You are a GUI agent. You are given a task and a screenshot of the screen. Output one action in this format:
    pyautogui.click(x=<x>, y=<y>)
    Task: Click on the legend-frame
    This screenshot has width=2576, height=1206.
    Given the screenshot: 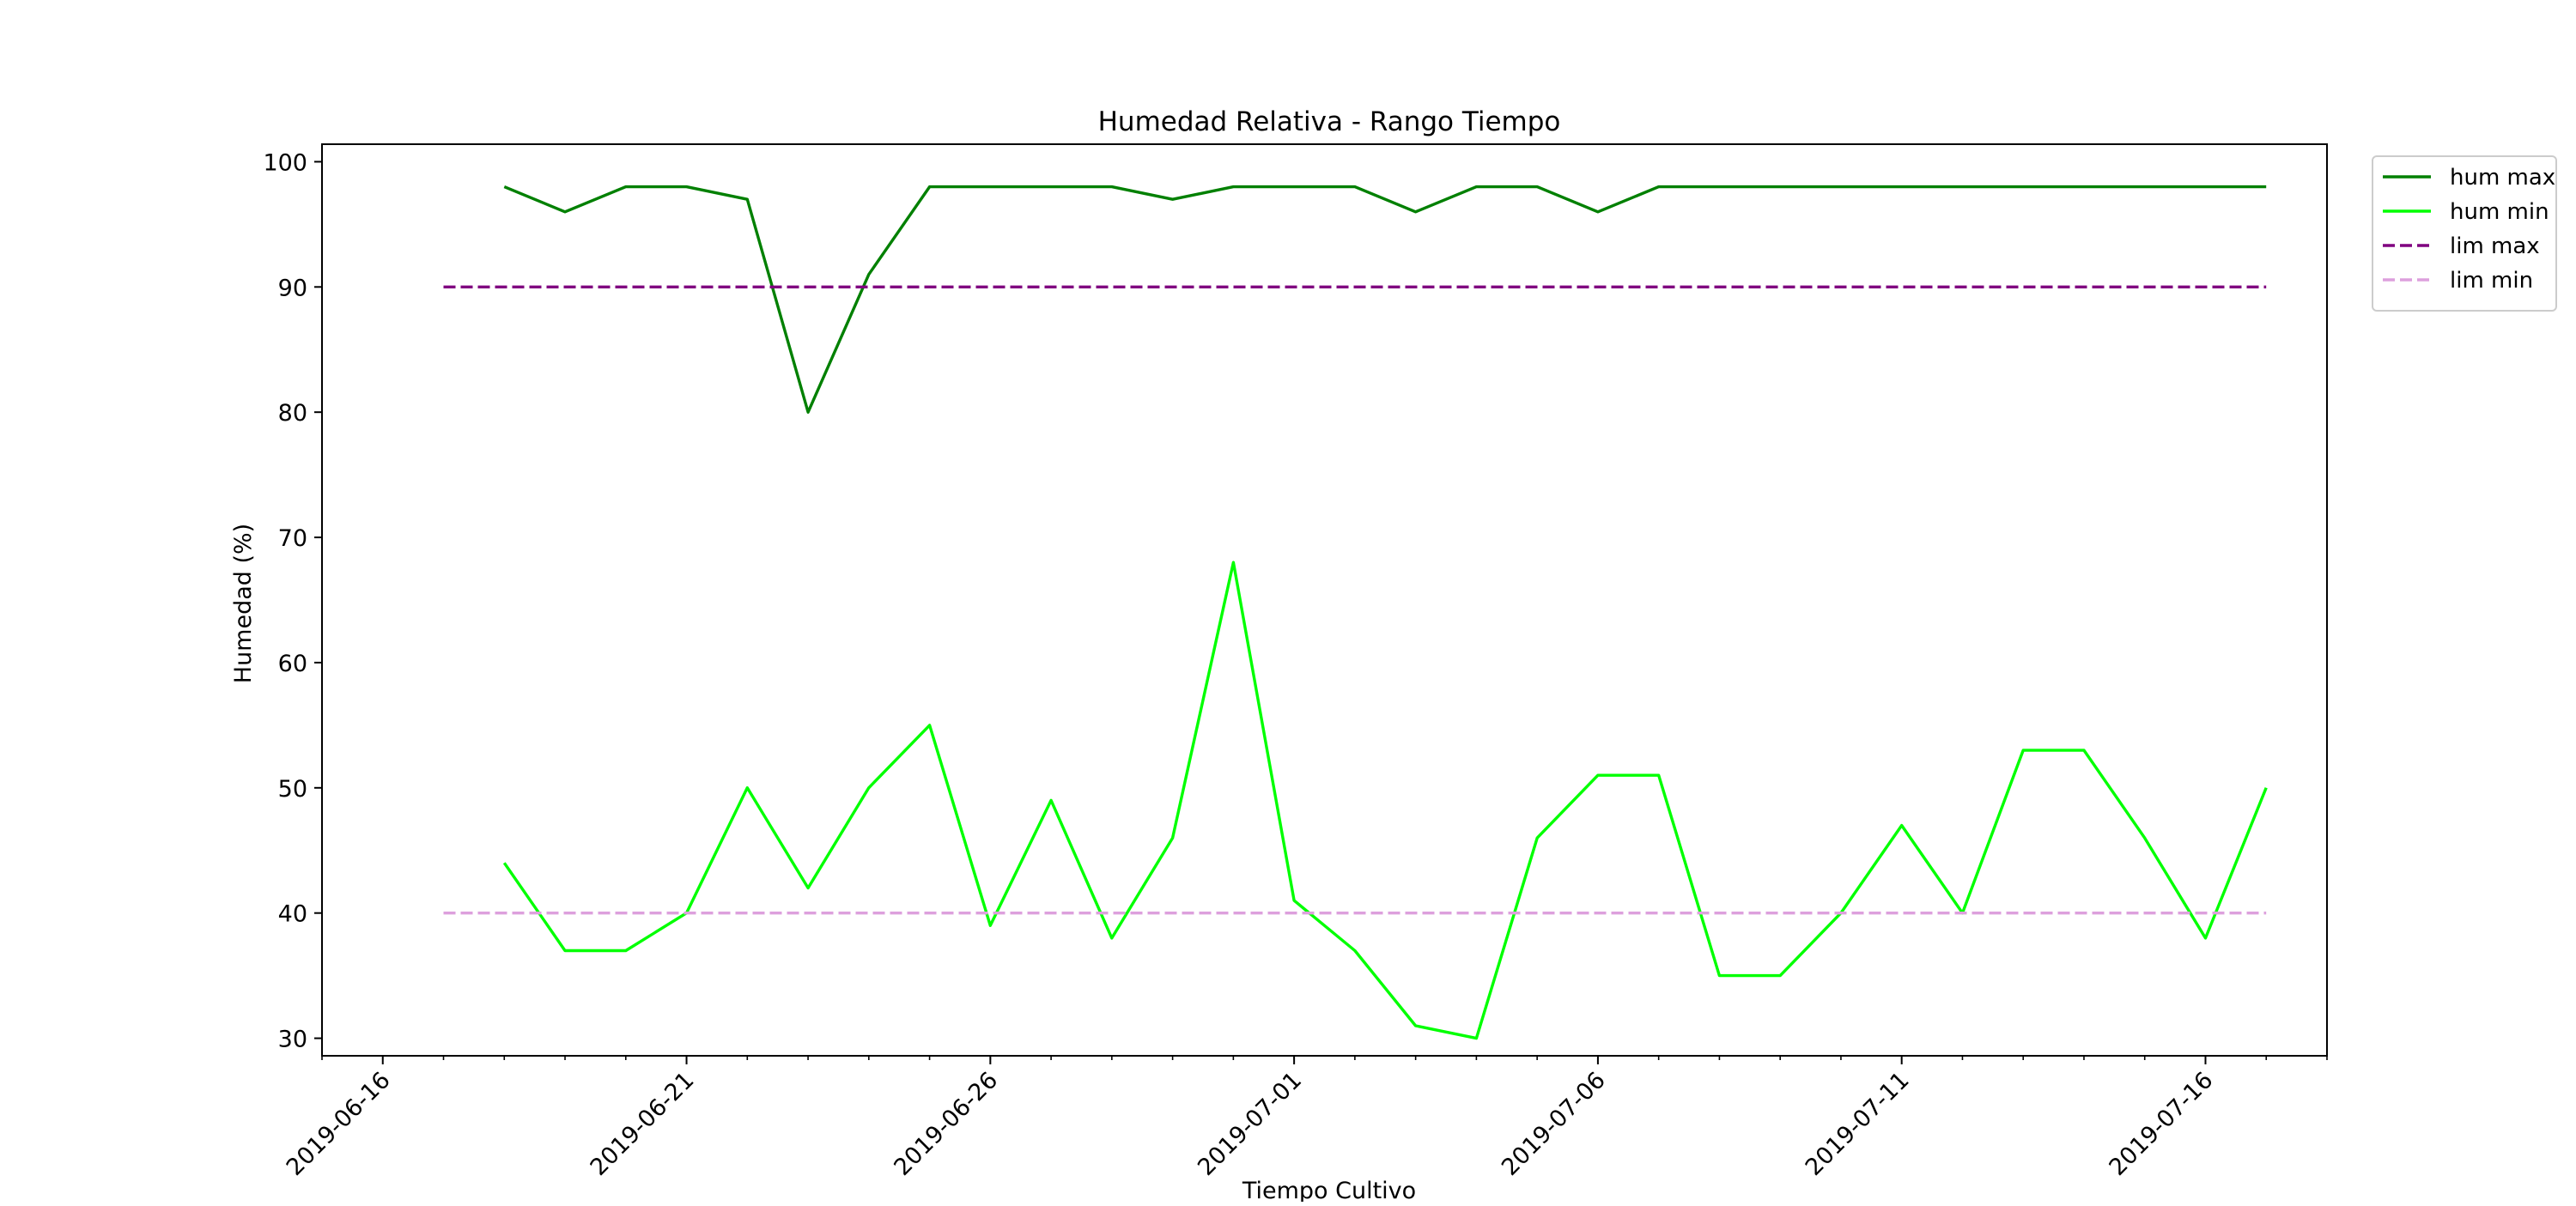 What is the action you would take?
    pyautogui.click(x=2464, y=233)
    